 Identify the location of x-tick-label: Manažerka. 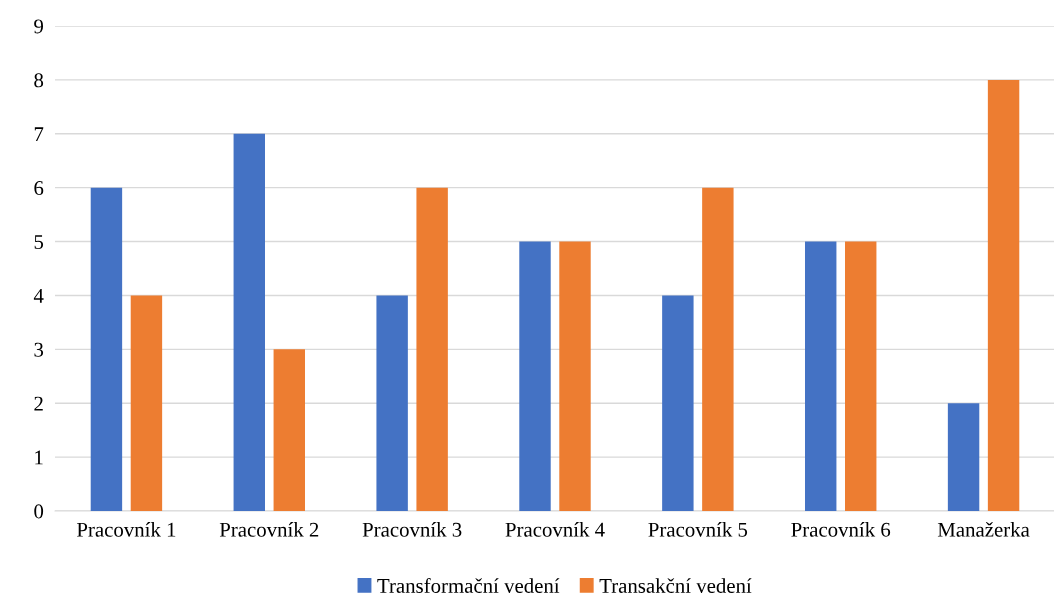
(983, 529).